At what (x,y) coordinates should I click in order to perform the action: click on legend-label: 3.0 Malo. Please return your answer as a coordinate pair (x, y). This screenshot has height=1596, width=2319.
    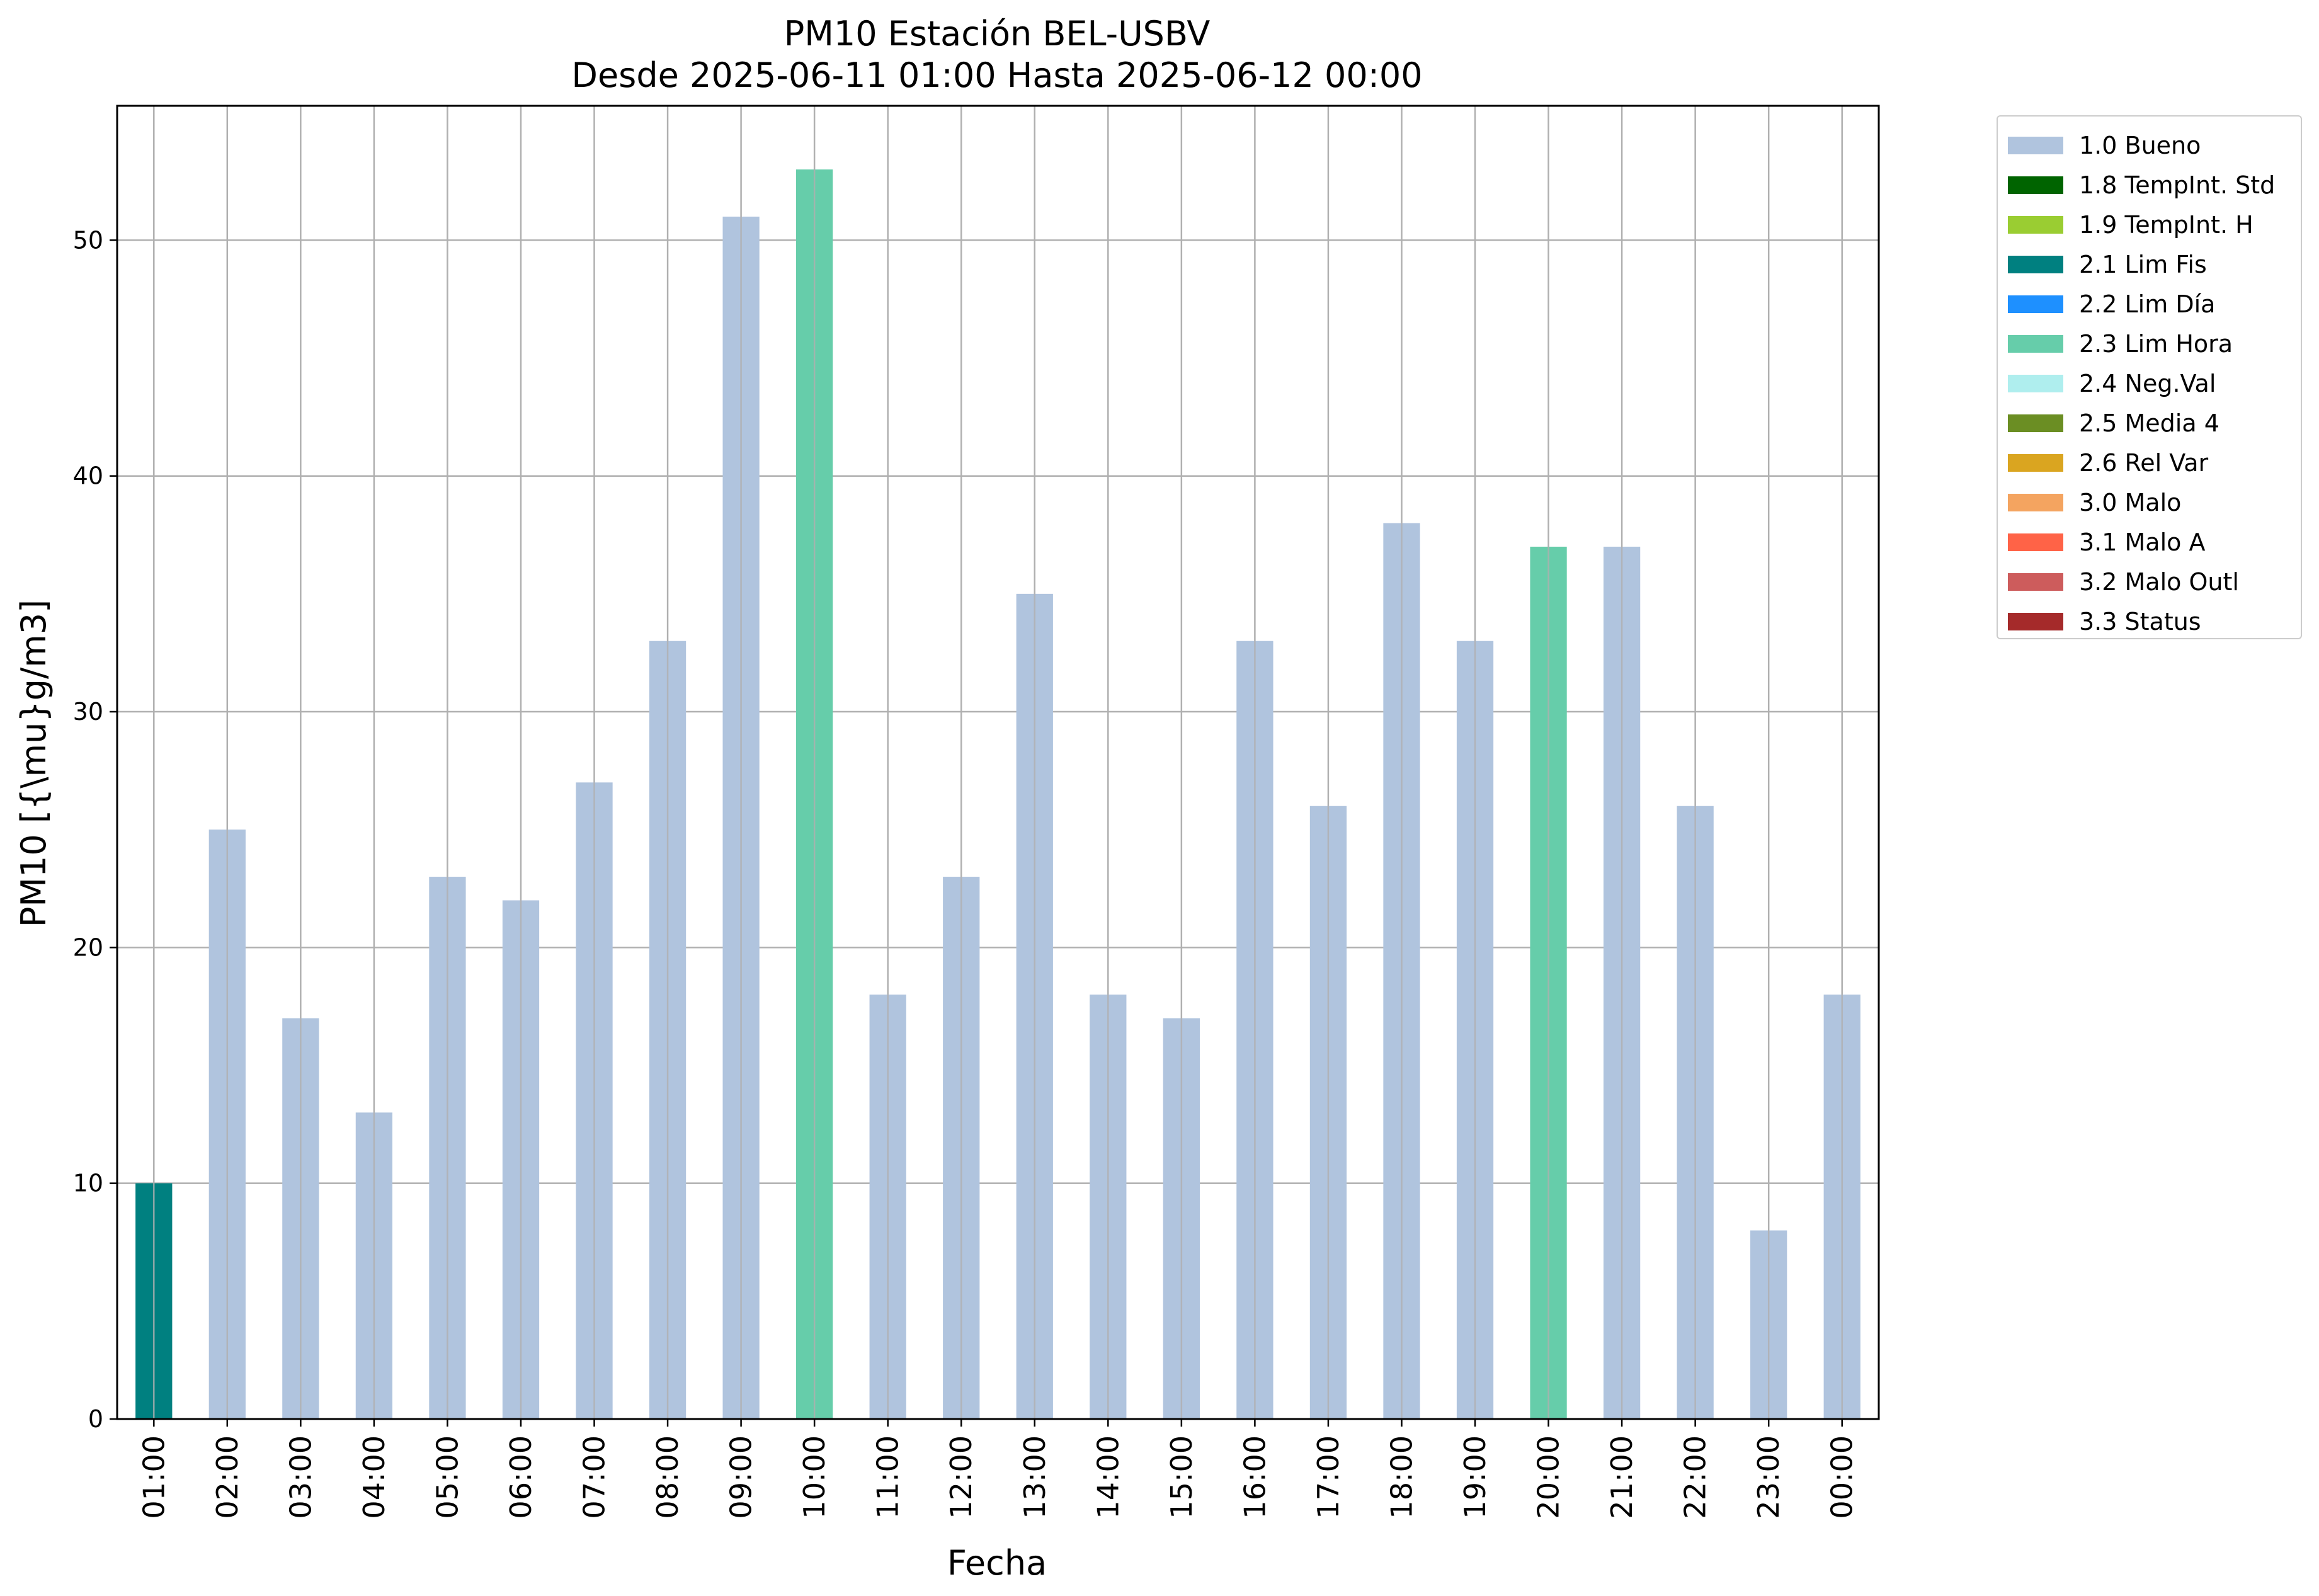
    Looking at the image, I should click on (2130, 502).